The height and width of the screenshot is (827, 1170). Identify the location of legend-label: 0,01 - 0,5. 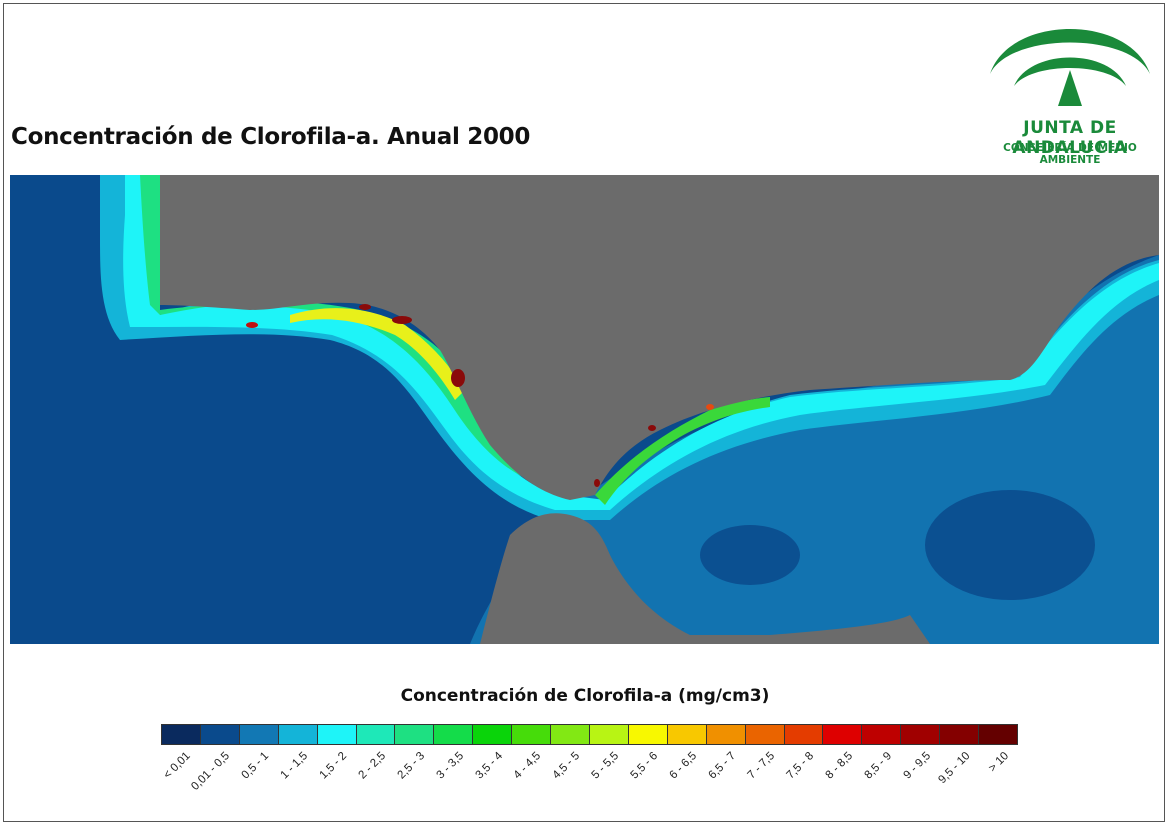
(210, 771).